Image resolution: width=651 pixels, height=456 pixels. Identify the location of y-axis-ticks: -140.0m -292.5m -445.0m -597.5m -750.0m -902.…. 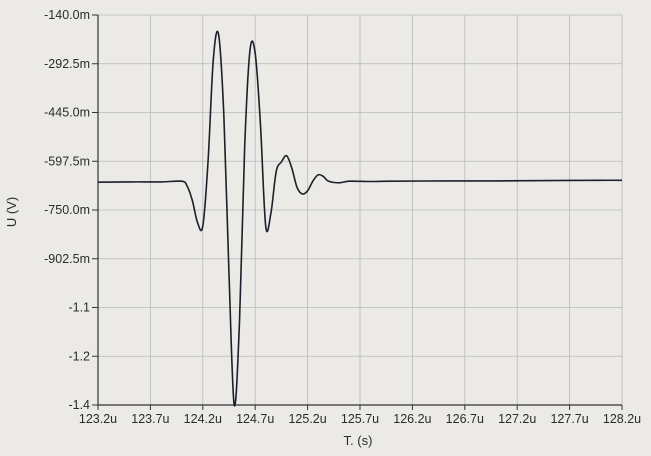
(71, 210).